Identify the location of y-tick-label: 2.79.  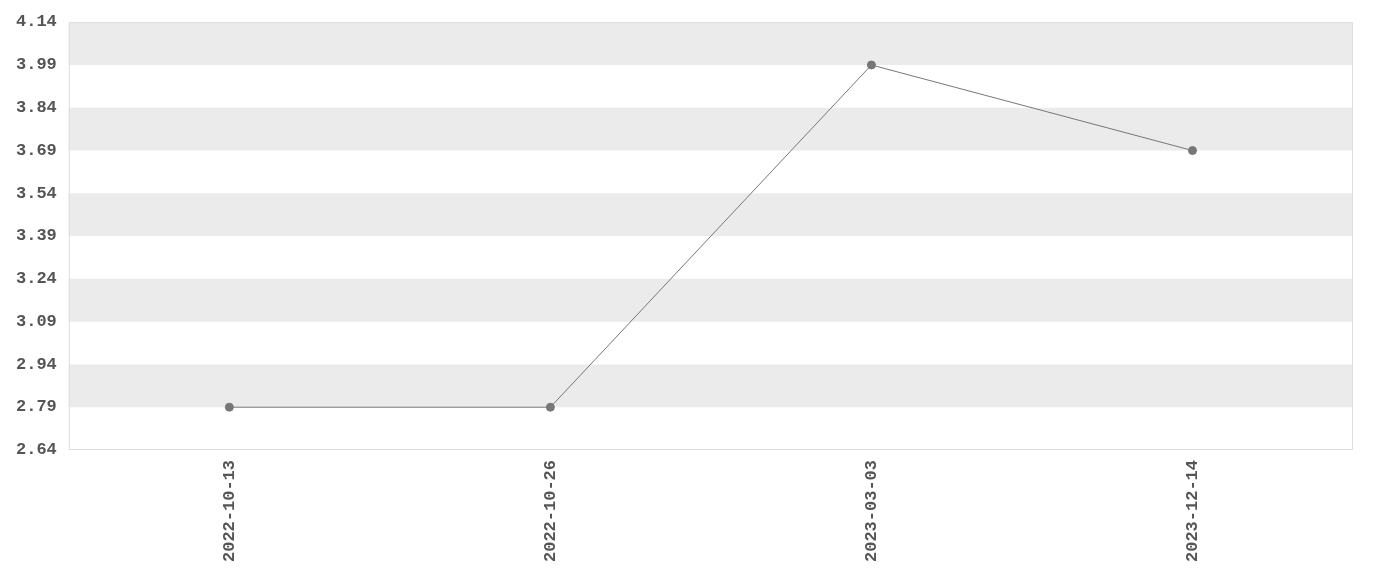
(36, 407).